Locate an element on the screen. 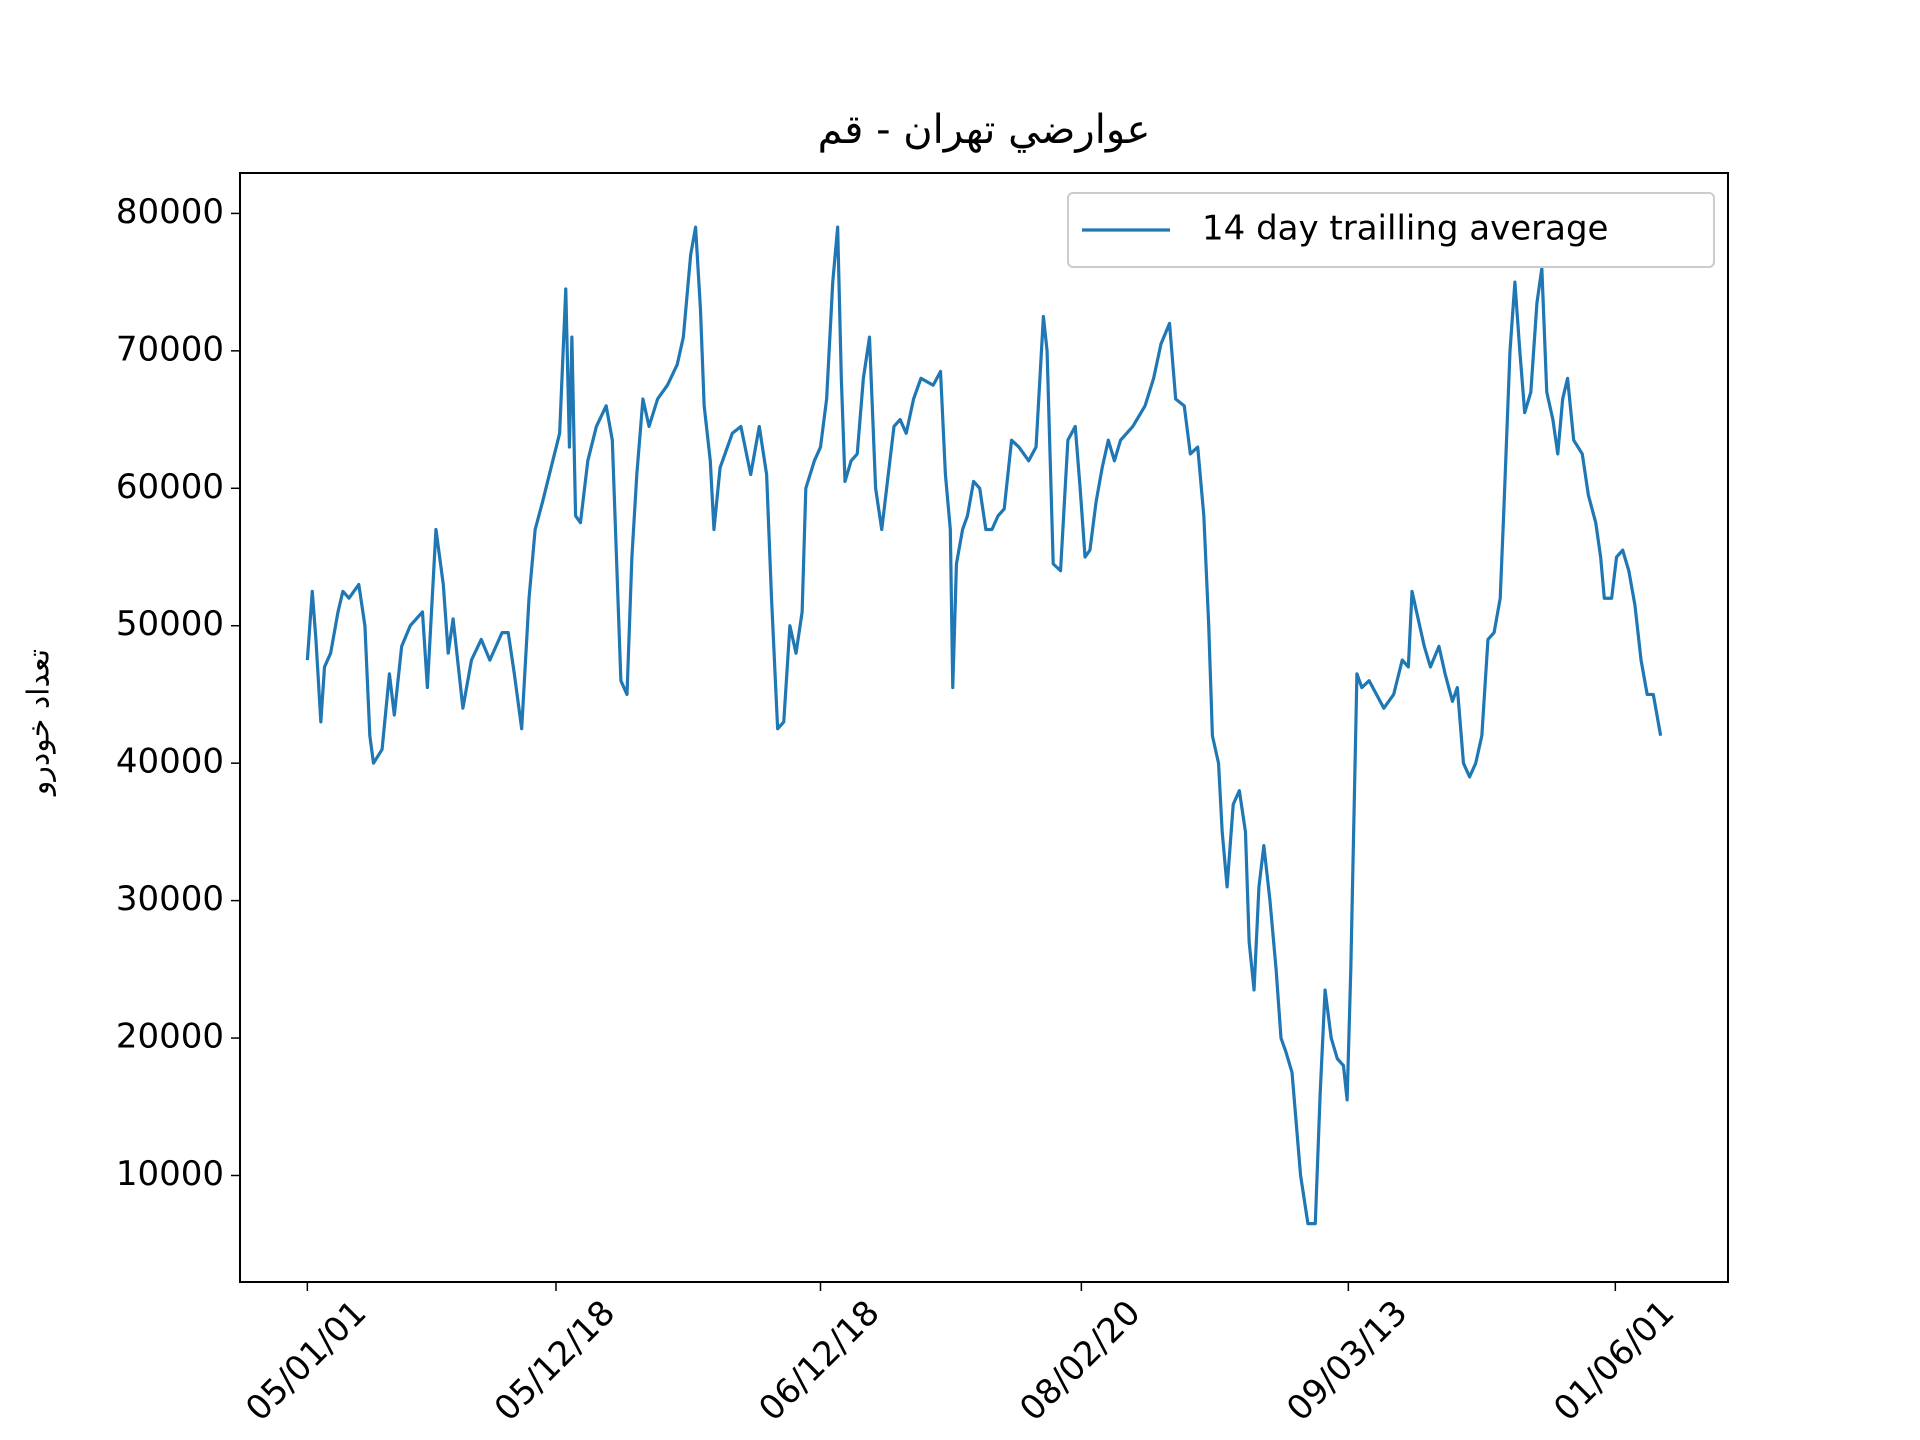 The width and height of the screenshot is (1920, 1440). y-tick-label: 50000 is located at coordinates (170, 624).